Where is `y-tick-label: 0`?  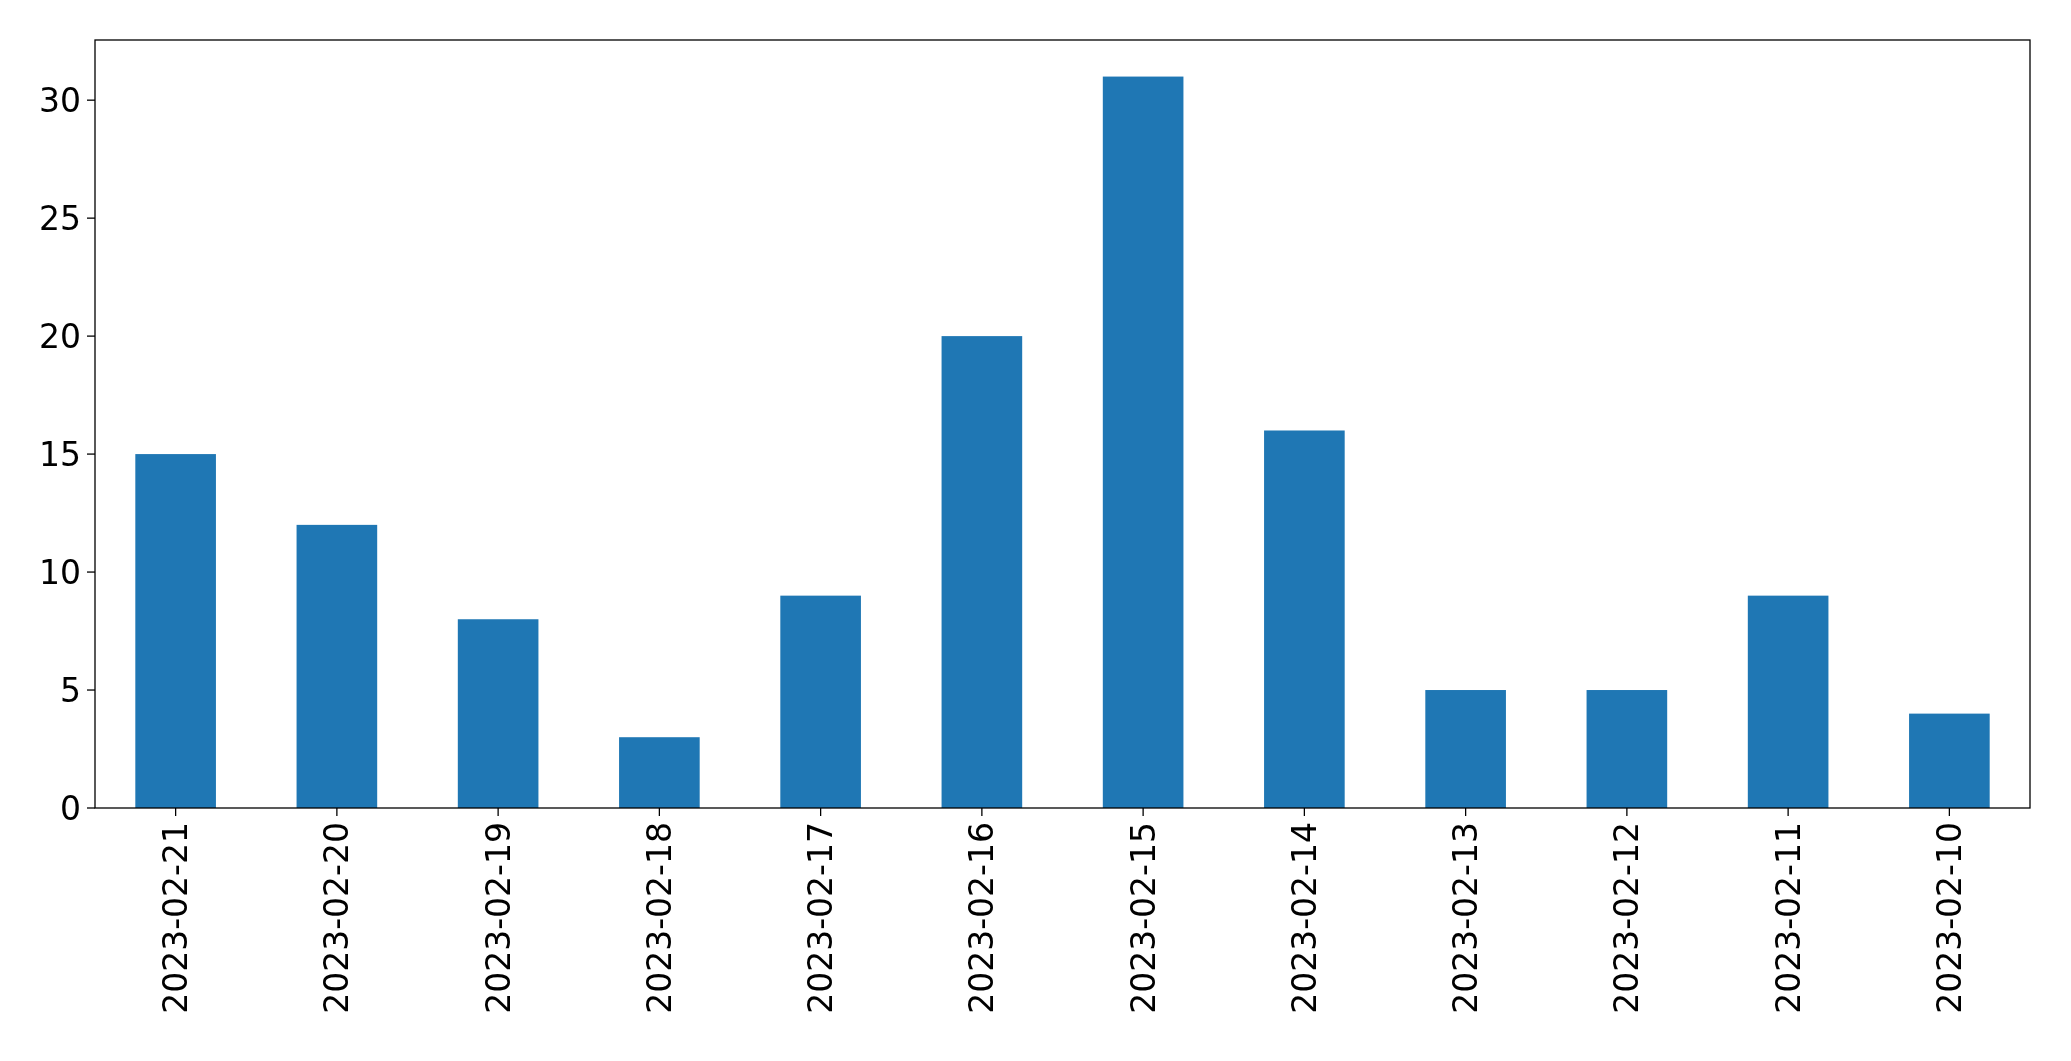 y-tick-label: 0 is located at coordinates (70, 808).